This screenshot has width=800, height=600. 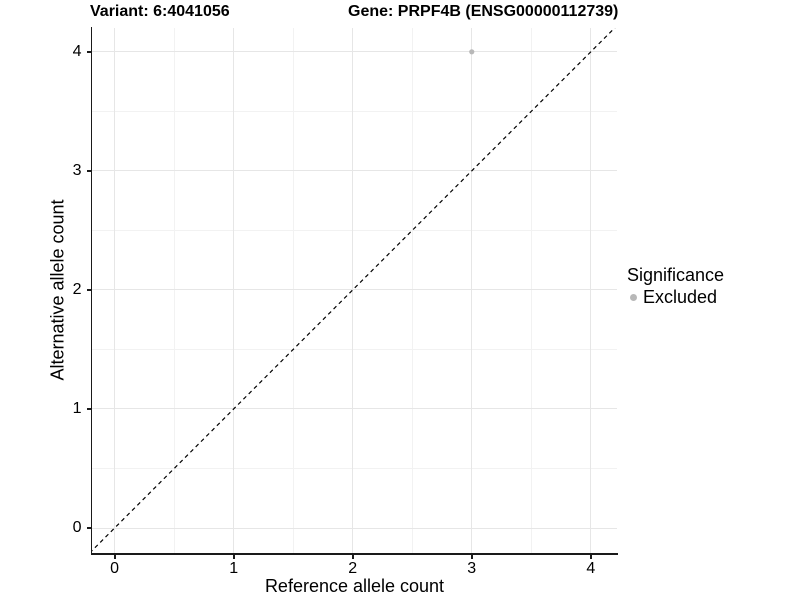 What do you see at coordinates (354, 586) in the screenshot?
I see `x-axis-title: Reference allele count` at bounding box center [354, 586].